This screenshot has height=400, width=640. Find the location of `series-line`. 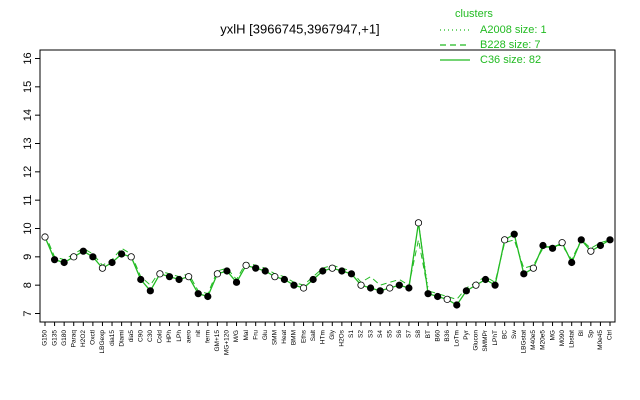

series-line is located at coordinates (327, 266).